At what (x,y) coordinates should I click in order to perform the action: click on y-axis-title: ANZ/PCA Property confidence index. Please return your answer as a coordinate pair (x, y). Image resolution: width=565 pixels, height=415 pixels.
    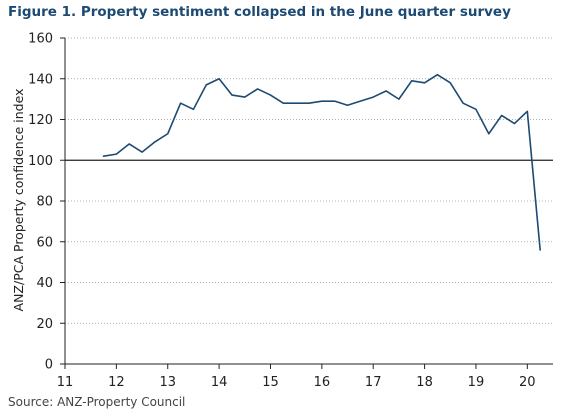
    Looking at the image, I should click on (18, 200).